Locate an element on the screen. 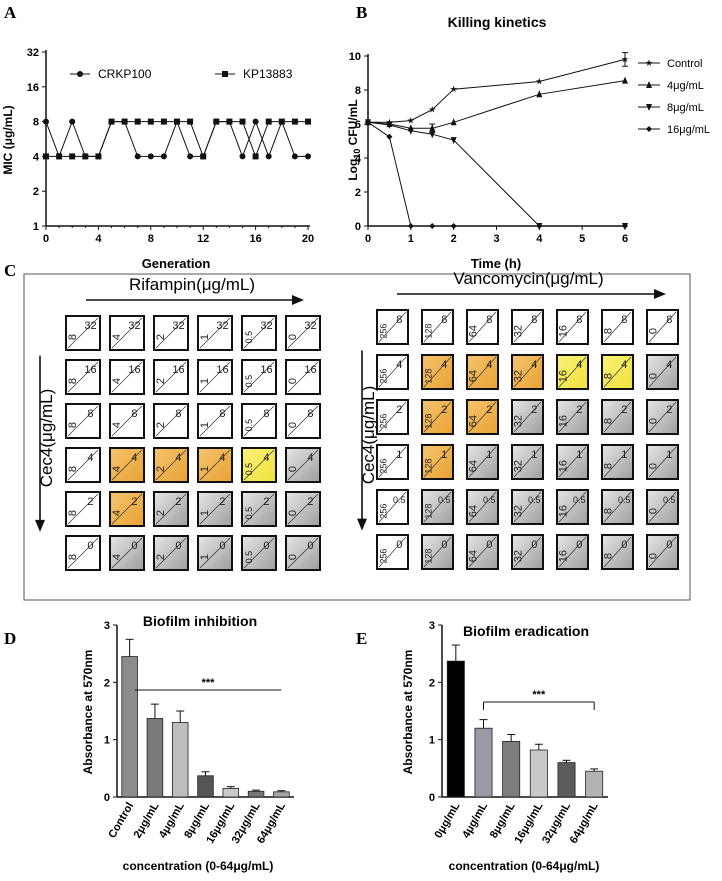 The width and height of the screenshot is (722, 881). checker-right-cell-col-value: 16 is located at coordinates (563, 376).